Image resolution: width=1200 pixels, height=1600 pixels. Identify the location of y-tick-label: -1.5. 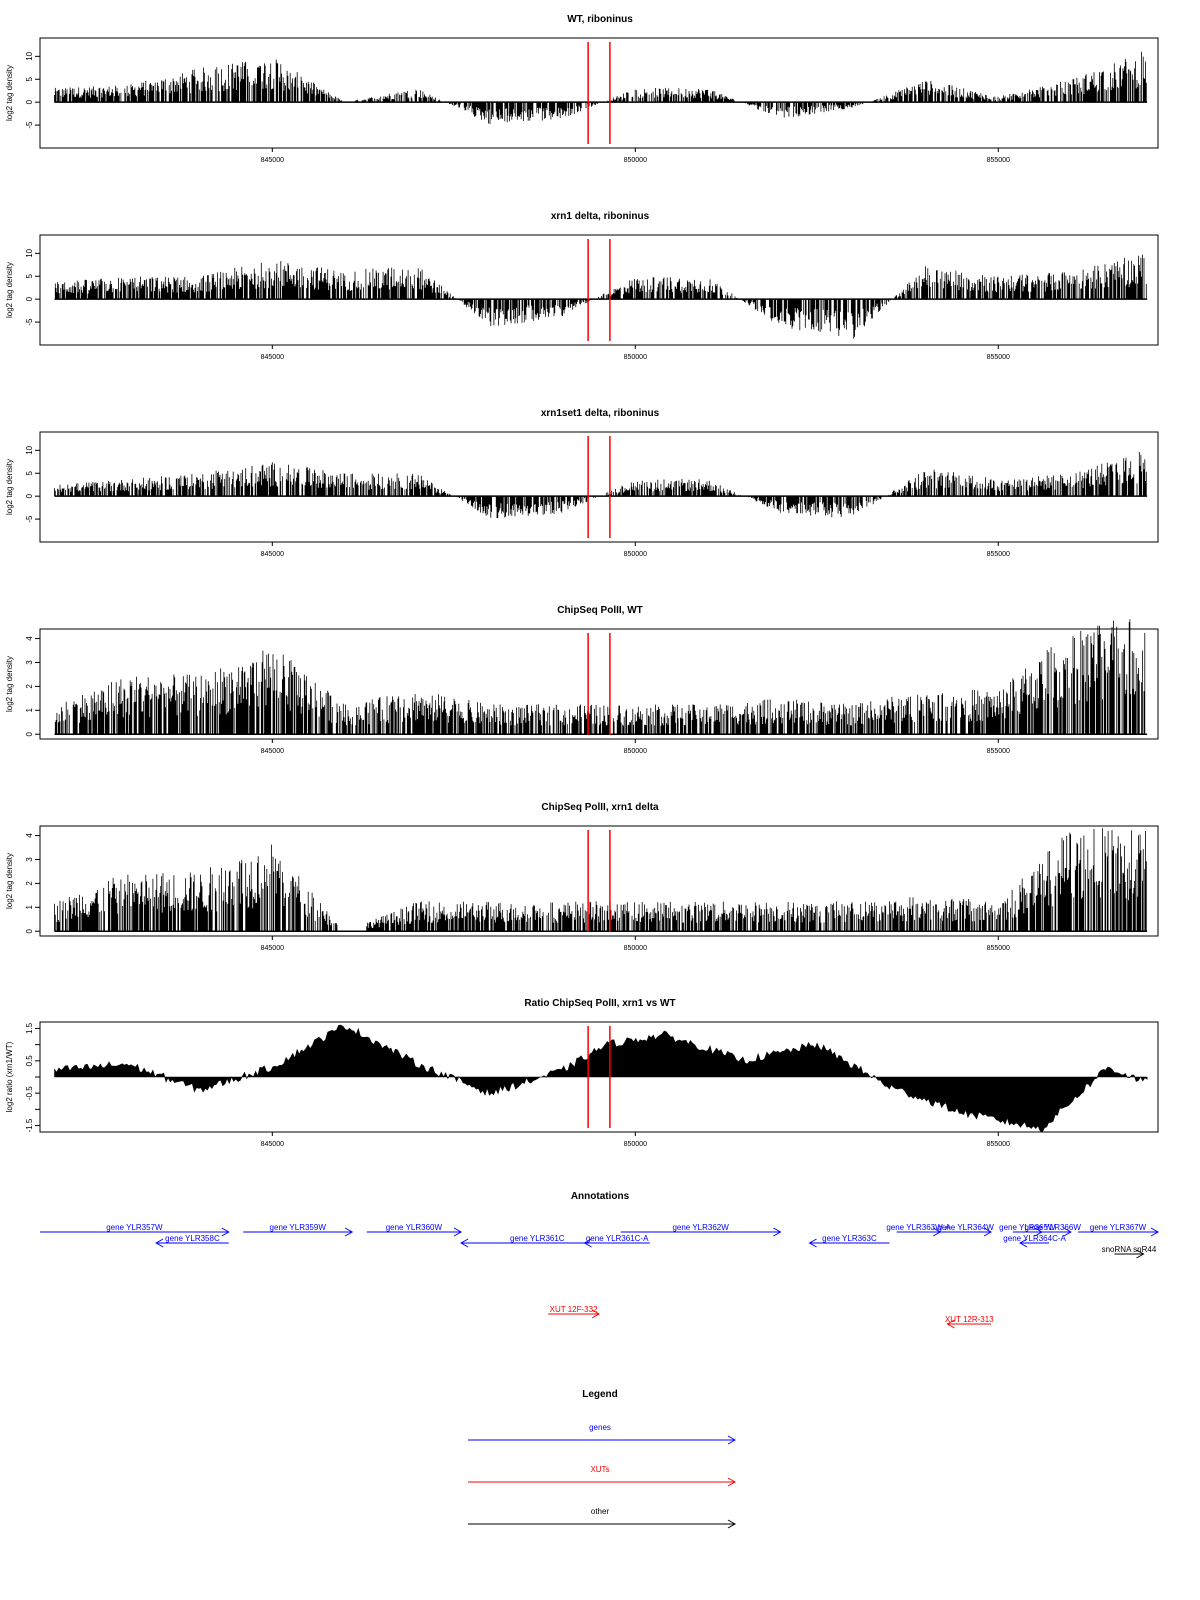
(29, 1125).